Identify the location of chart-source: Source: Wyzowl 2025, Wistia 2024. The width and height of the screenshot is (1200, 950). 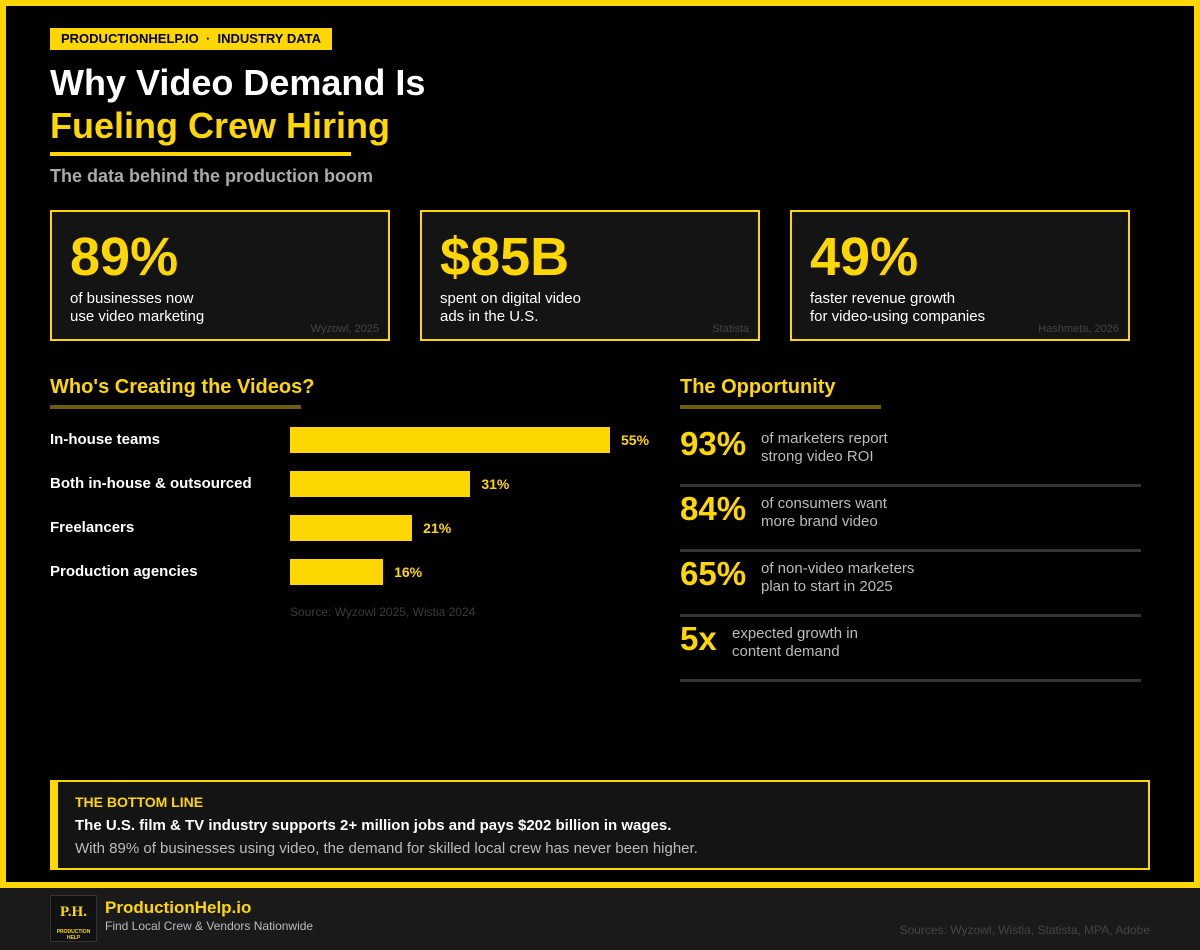
(383, 612).